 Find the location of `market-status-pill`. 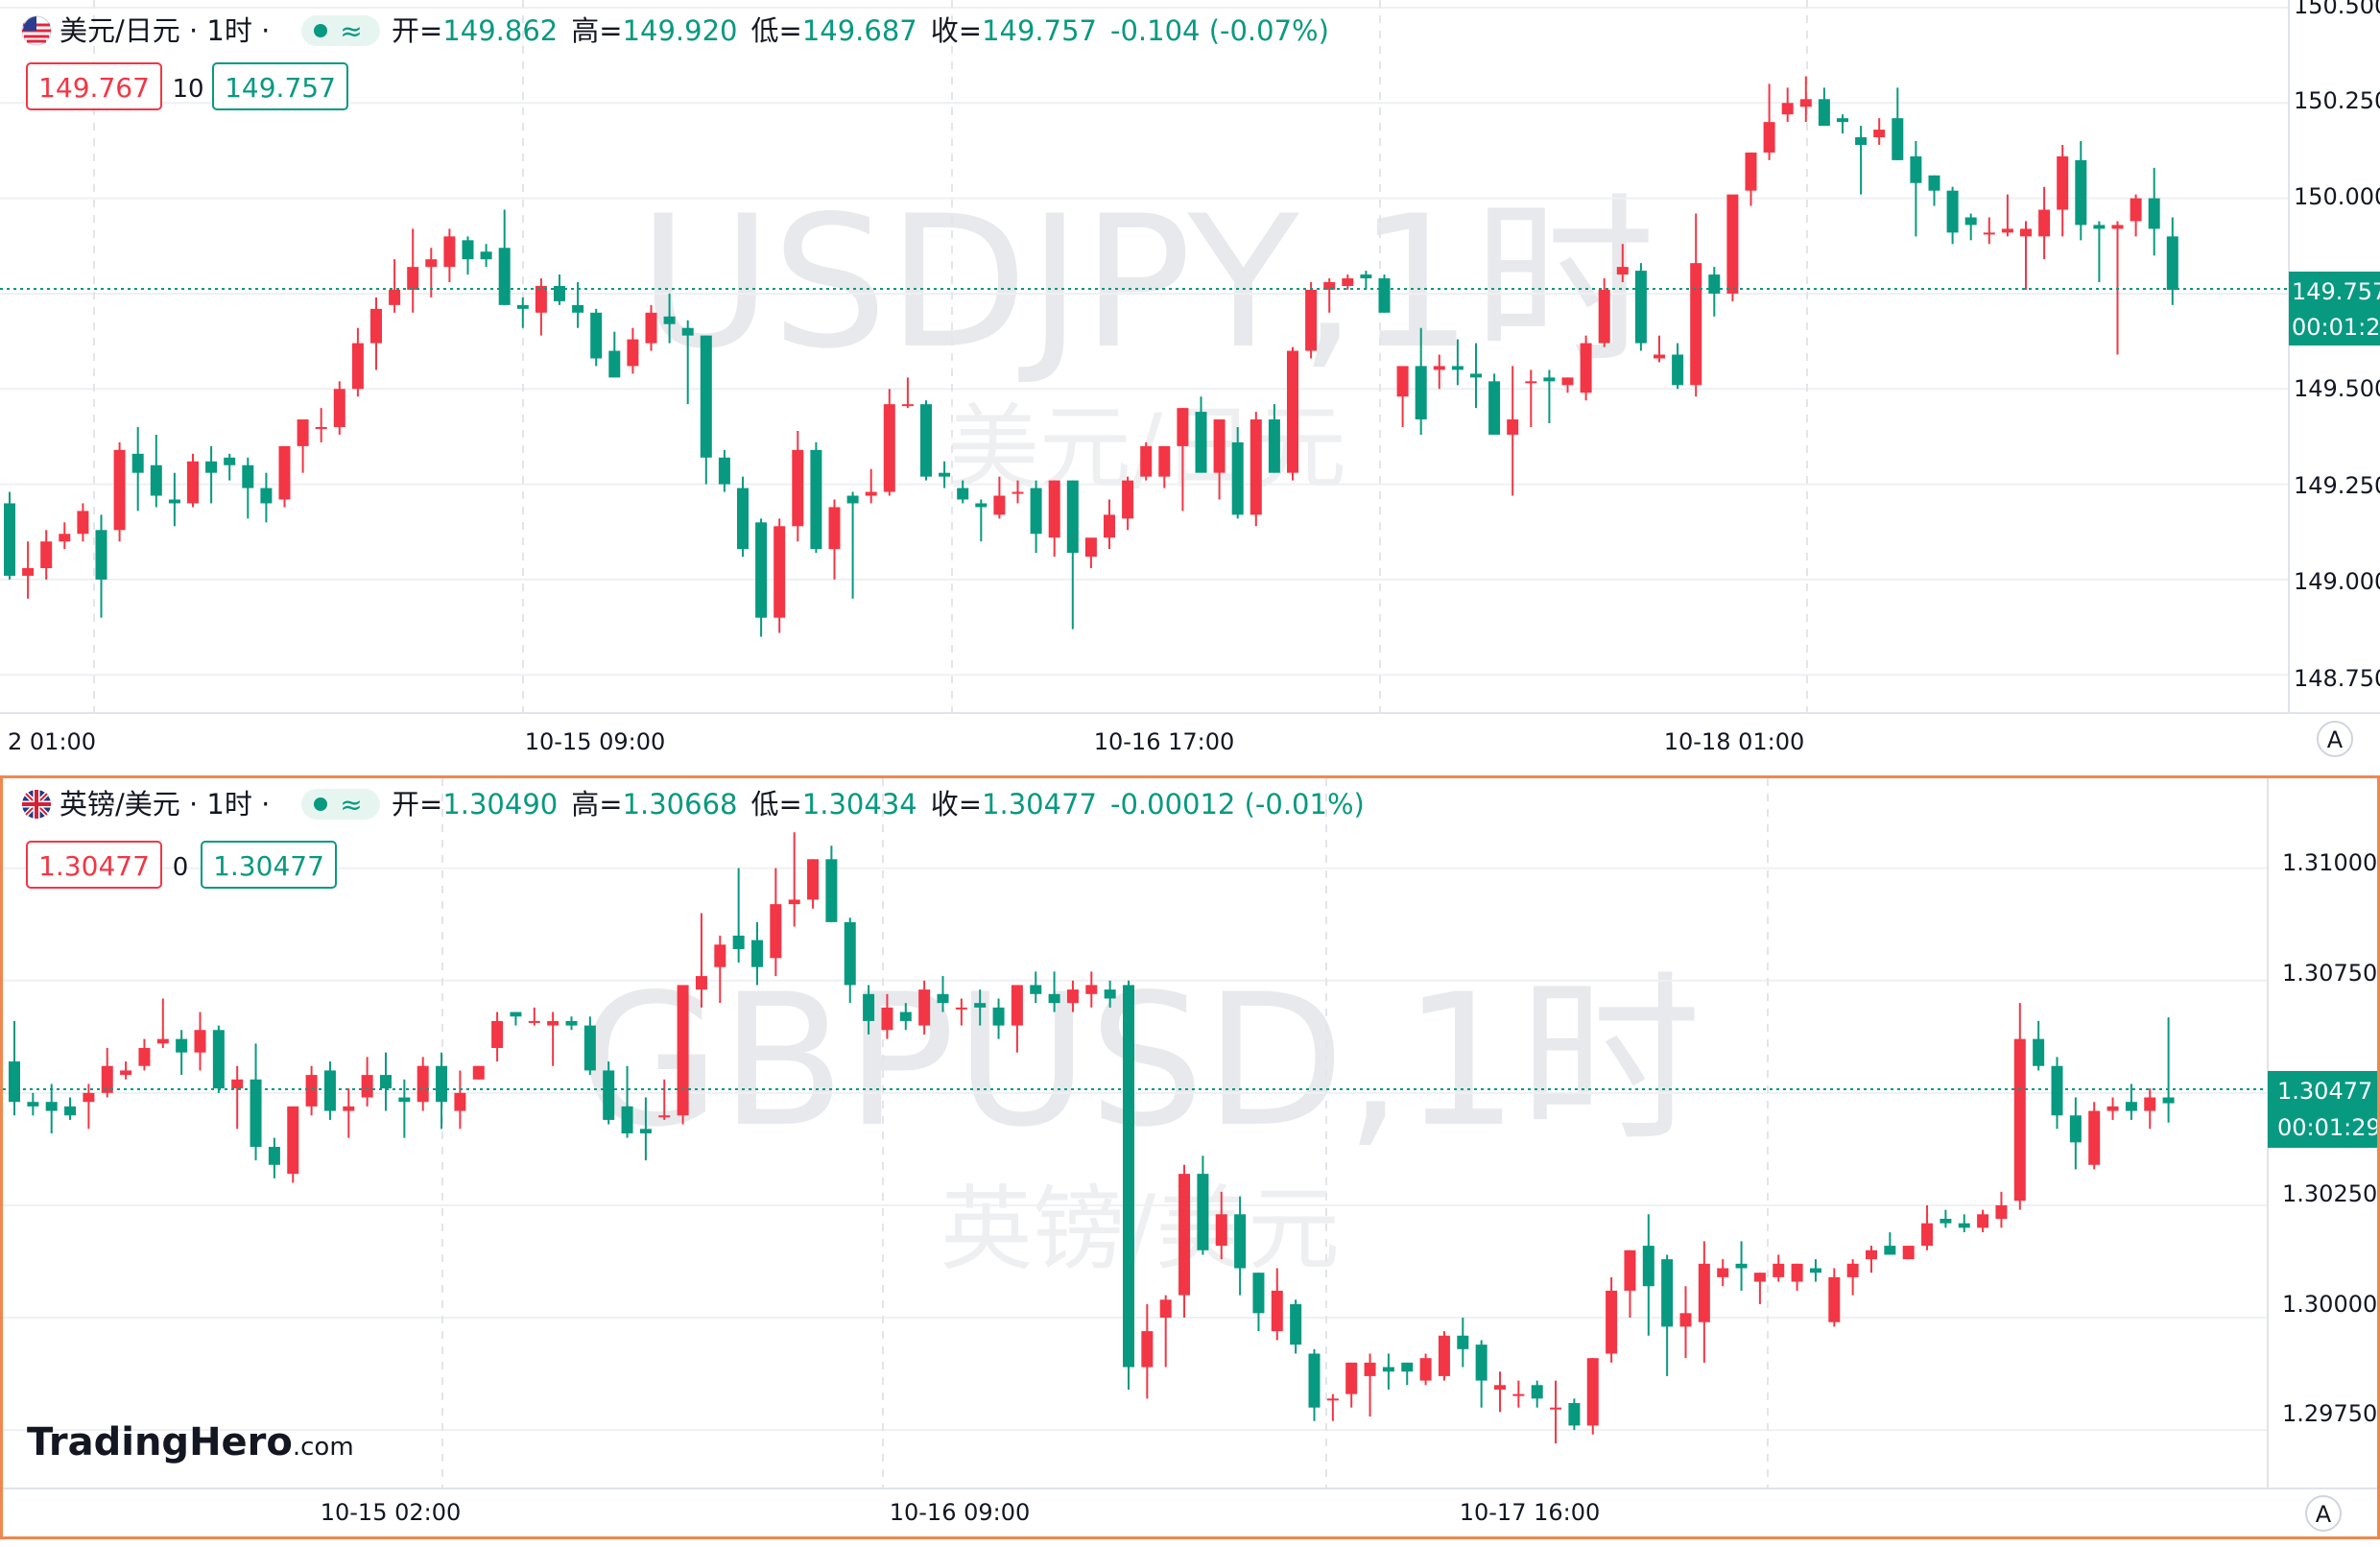

market-status-pill is located at coordinates (340, 31).